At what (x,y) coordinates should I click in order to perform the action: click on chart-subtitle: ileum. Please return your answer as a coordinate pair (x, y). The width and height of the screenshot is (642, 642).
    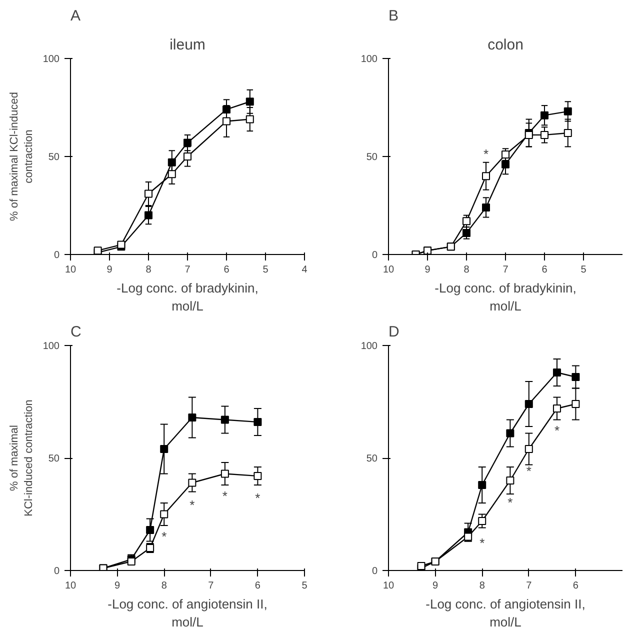
    Looking at the image, I should click on (188, 45).